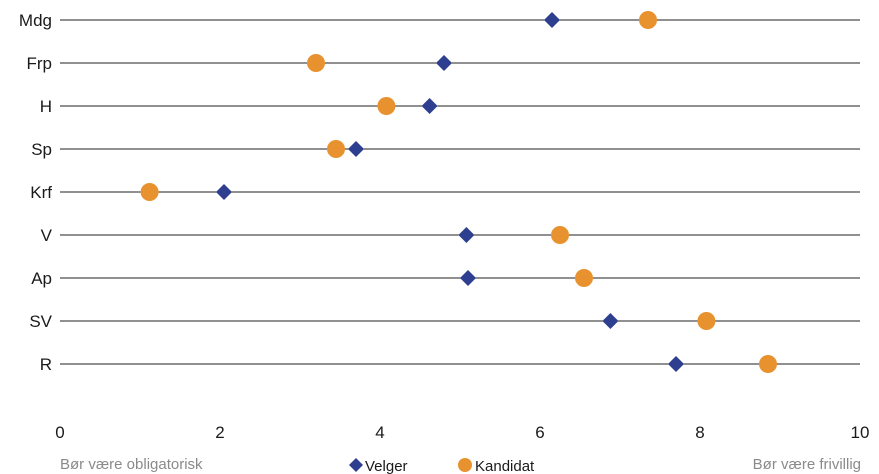 The image size is (879, 474). What do you see at coordinates (41, 192) in the screenshot?
I see `category-label-krf: Krf` at bounding box center [41, 192].